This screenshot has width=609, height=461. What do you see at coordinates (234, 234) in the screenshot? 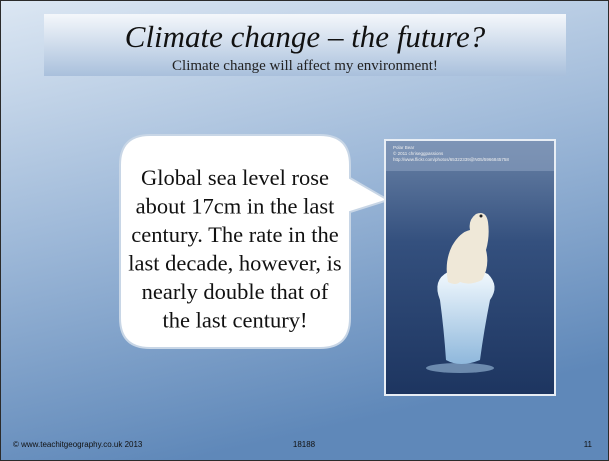
I see `bubble-line: century. The rate in the` at bounding box center [234, 234].